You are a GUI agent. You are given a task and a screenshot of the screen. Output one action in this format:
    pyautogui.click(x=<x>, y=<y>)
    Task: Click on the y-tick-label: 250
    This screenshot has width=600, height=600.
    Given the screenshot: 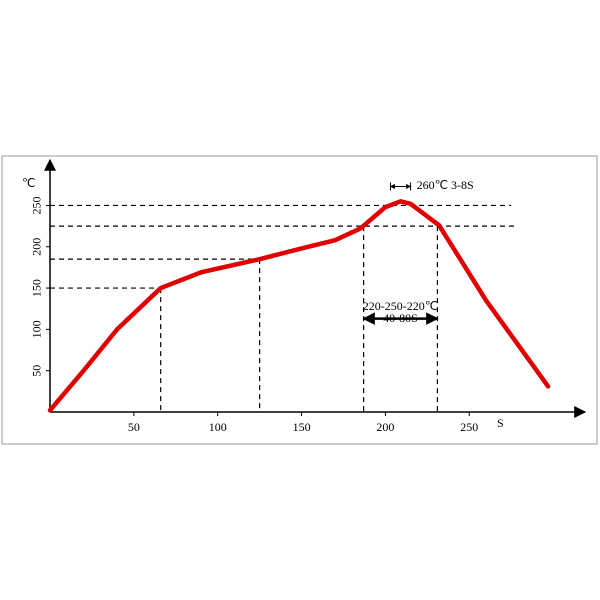 What is the action you would take?
    pyautogui.click(x=37, y=205)
    